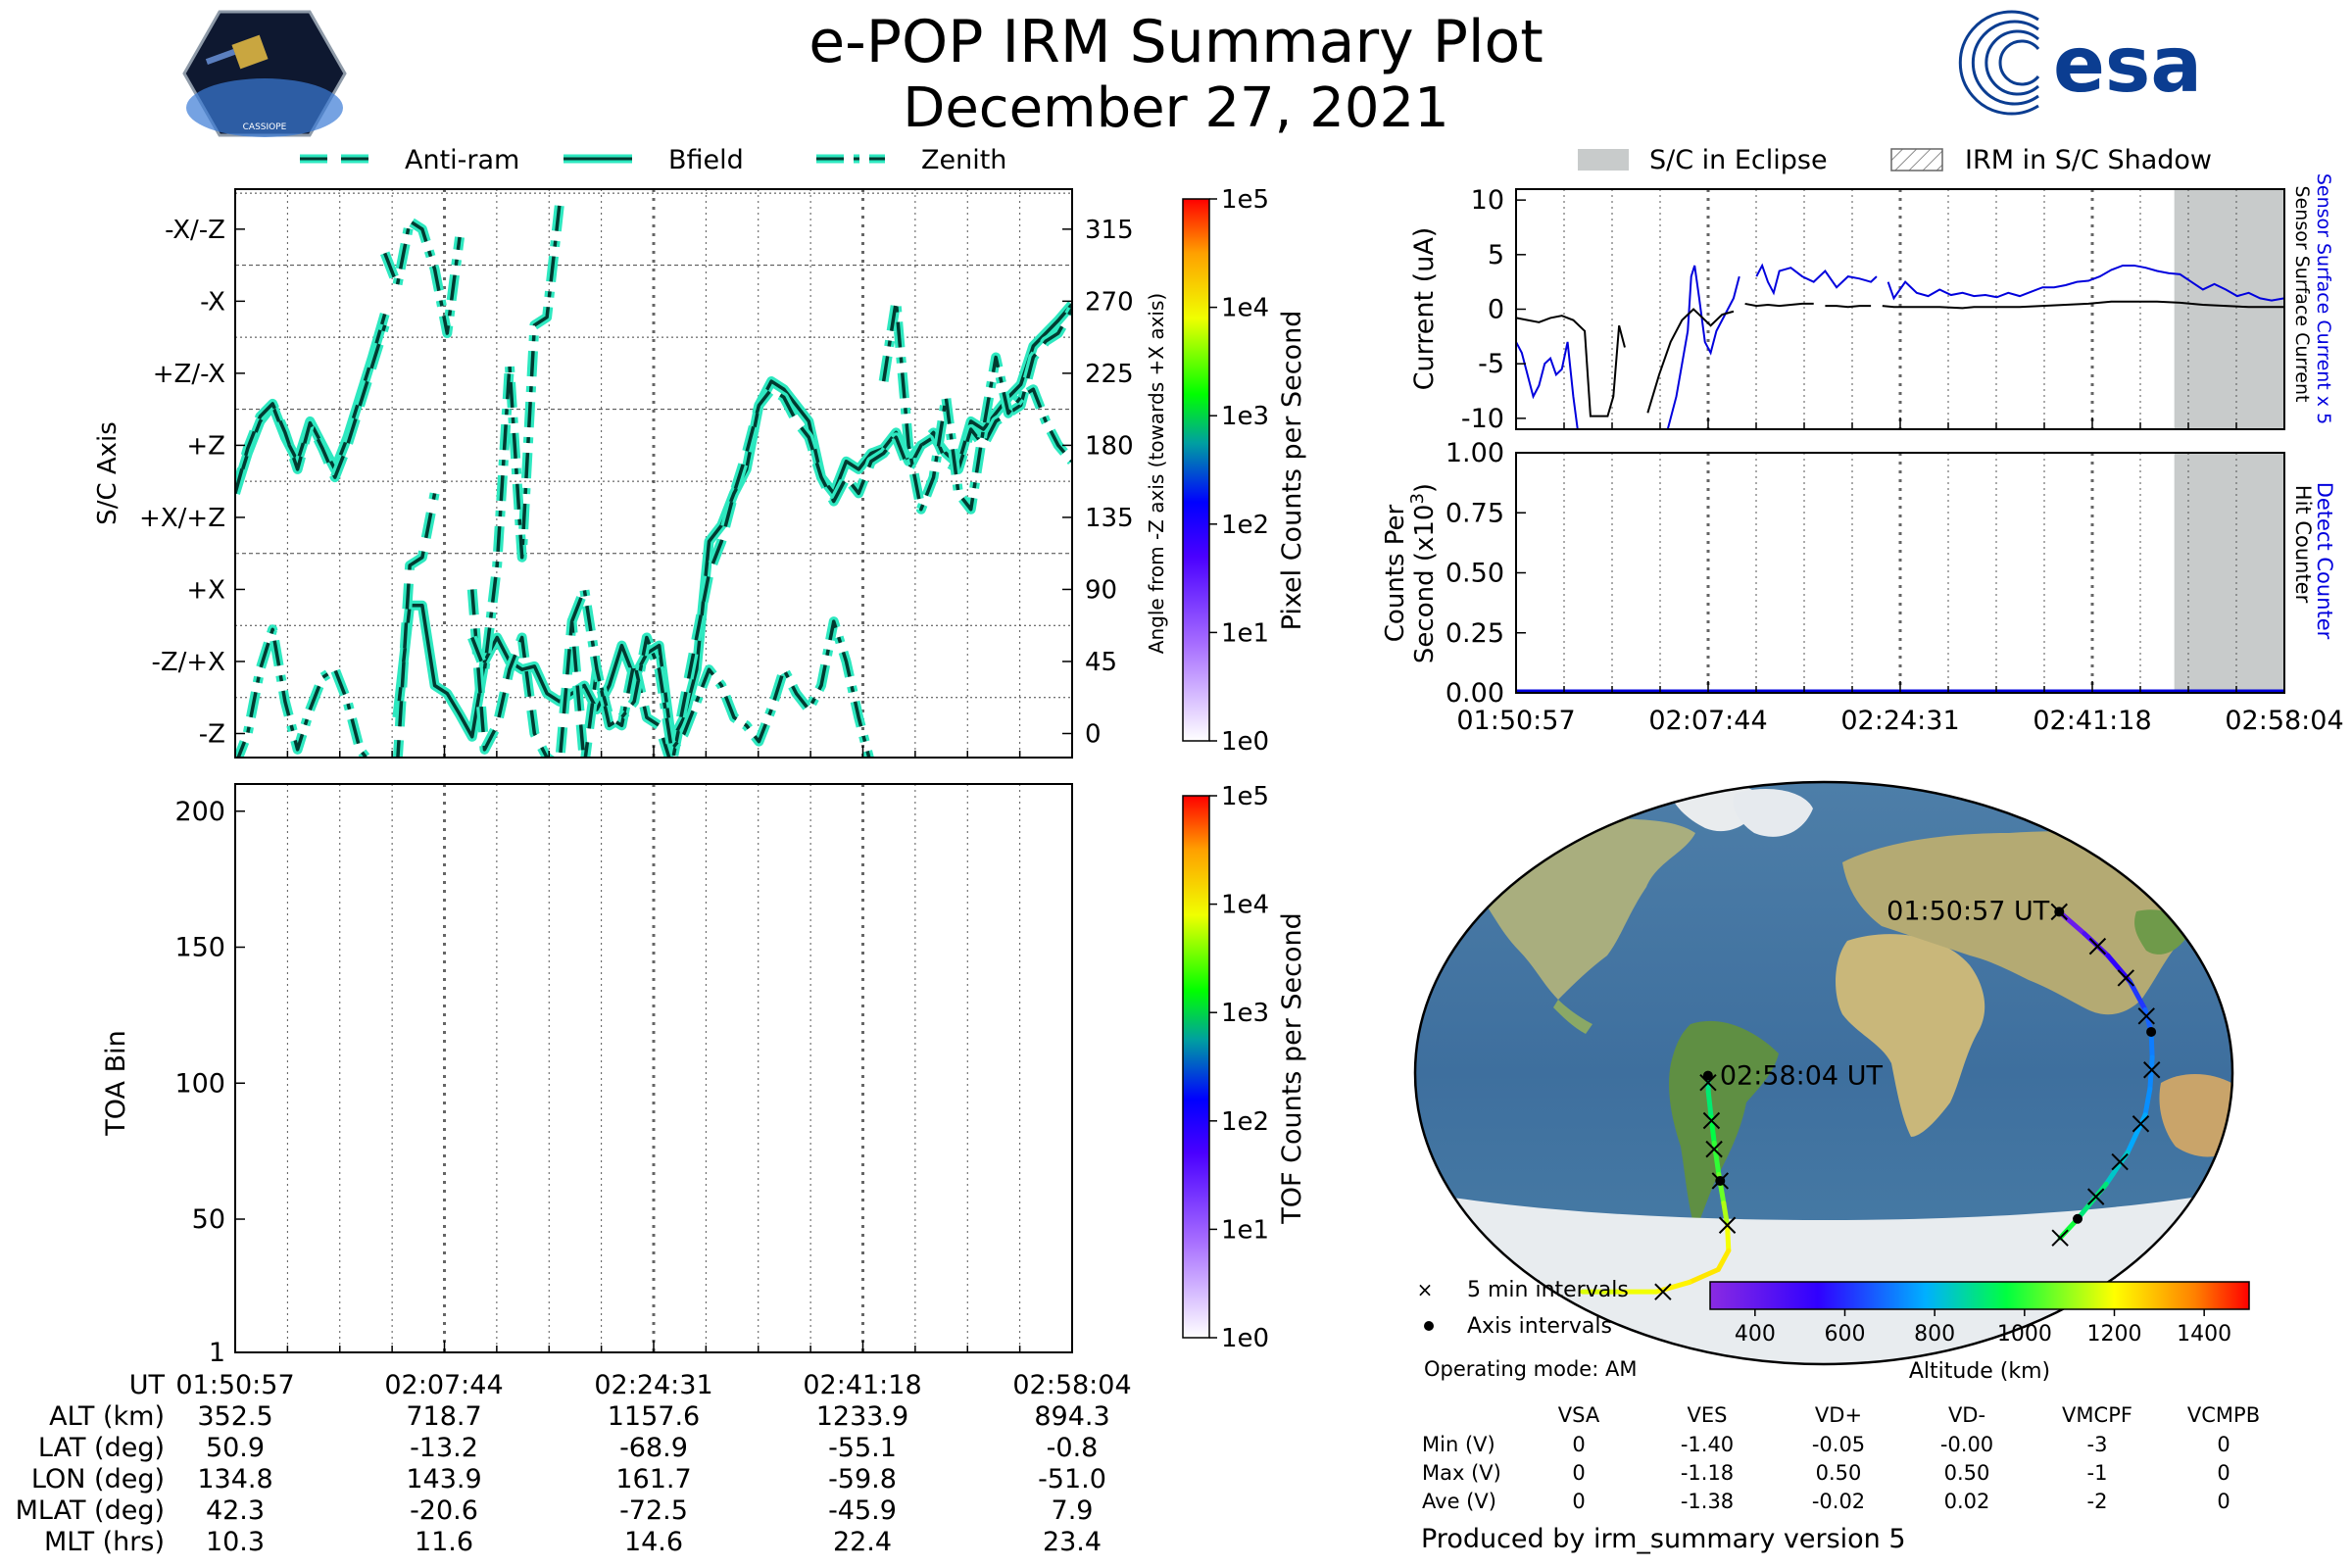 Image resolution: width=2352 pixels, height=1568 pixels. I want to click on current-y-tick-label: -5, so click(1491, 364).